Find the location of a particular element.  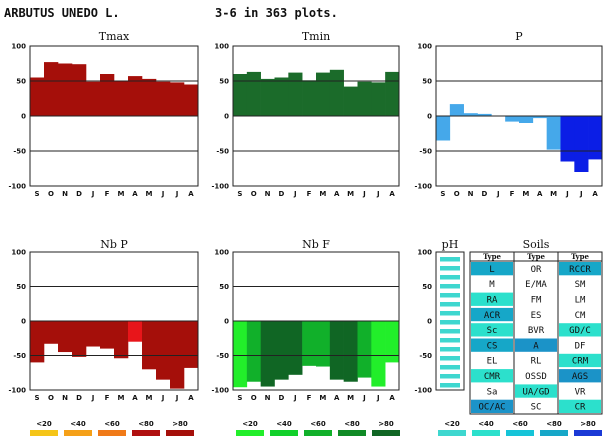

panel-1-month-label: D is located at coordinates (79, 194).